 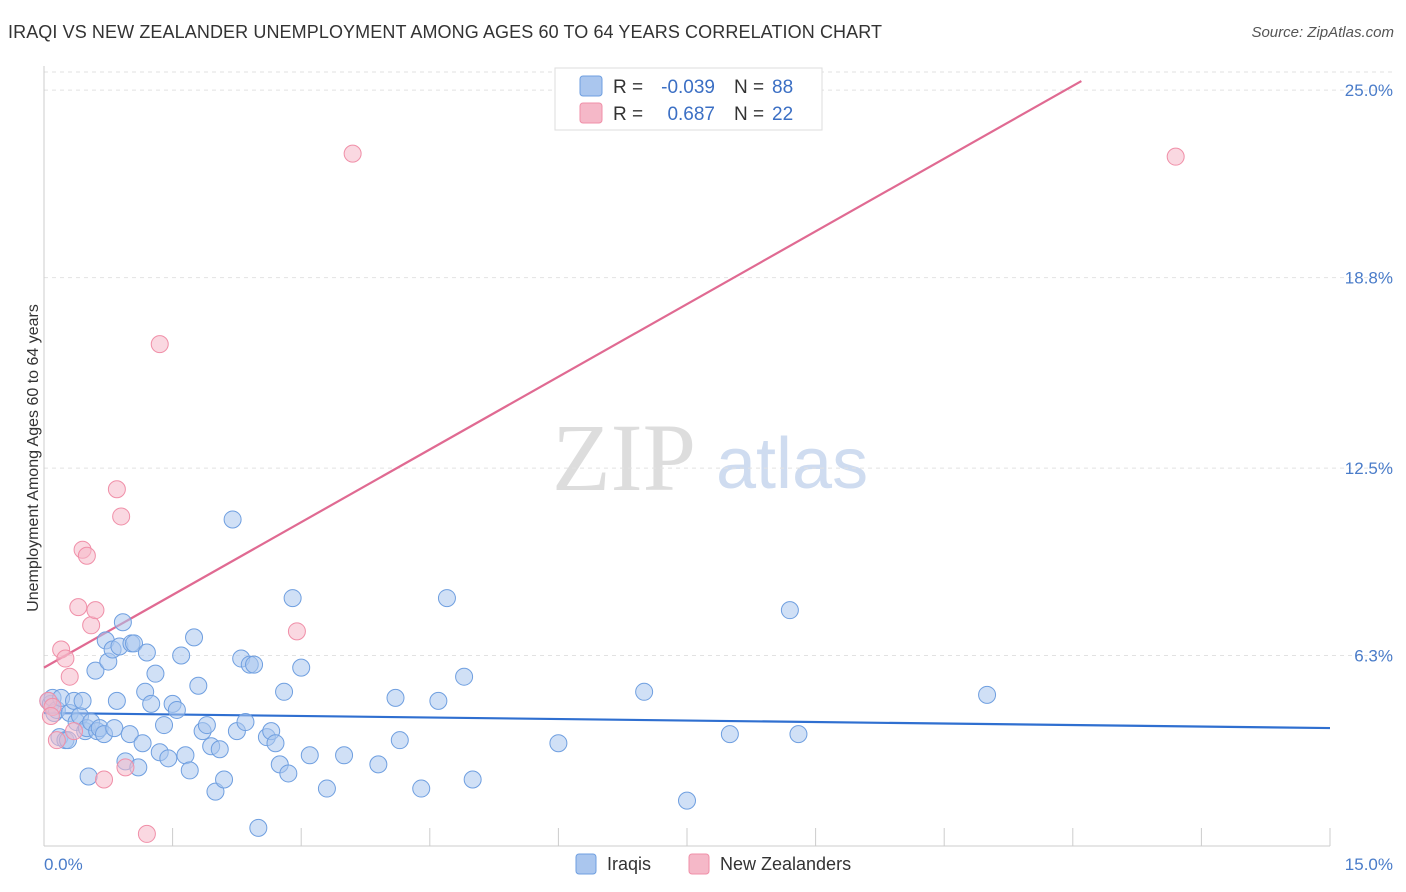 What do you see at coordinates (782, 87) in the screenshot?
I see `legend-n-value-1: 88` at bounding box center [782, 87].